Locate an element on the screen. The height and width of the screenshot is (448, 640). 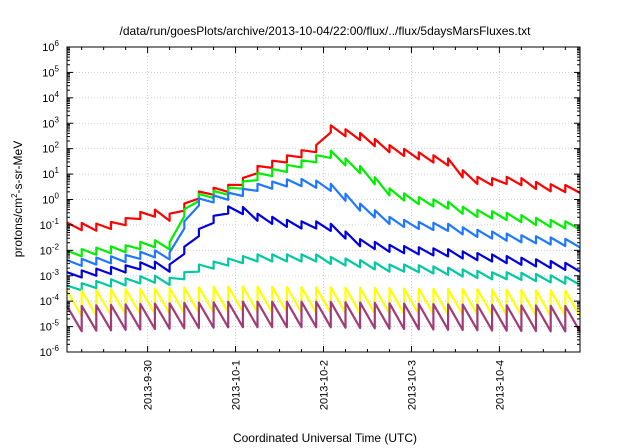
y-tick-exponent: 0 is located at coordinates (57, 196).